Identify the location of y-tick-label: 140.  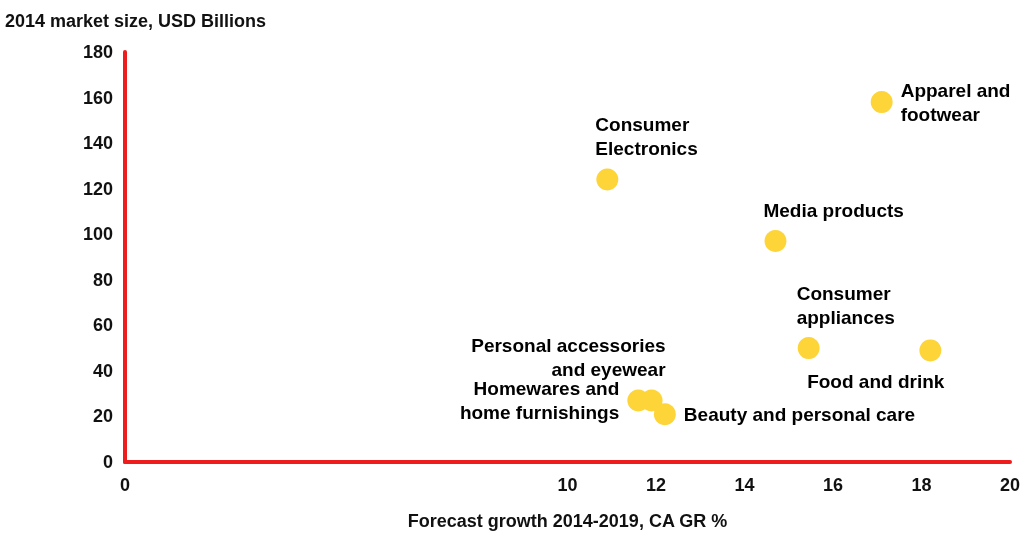
(97, 143).